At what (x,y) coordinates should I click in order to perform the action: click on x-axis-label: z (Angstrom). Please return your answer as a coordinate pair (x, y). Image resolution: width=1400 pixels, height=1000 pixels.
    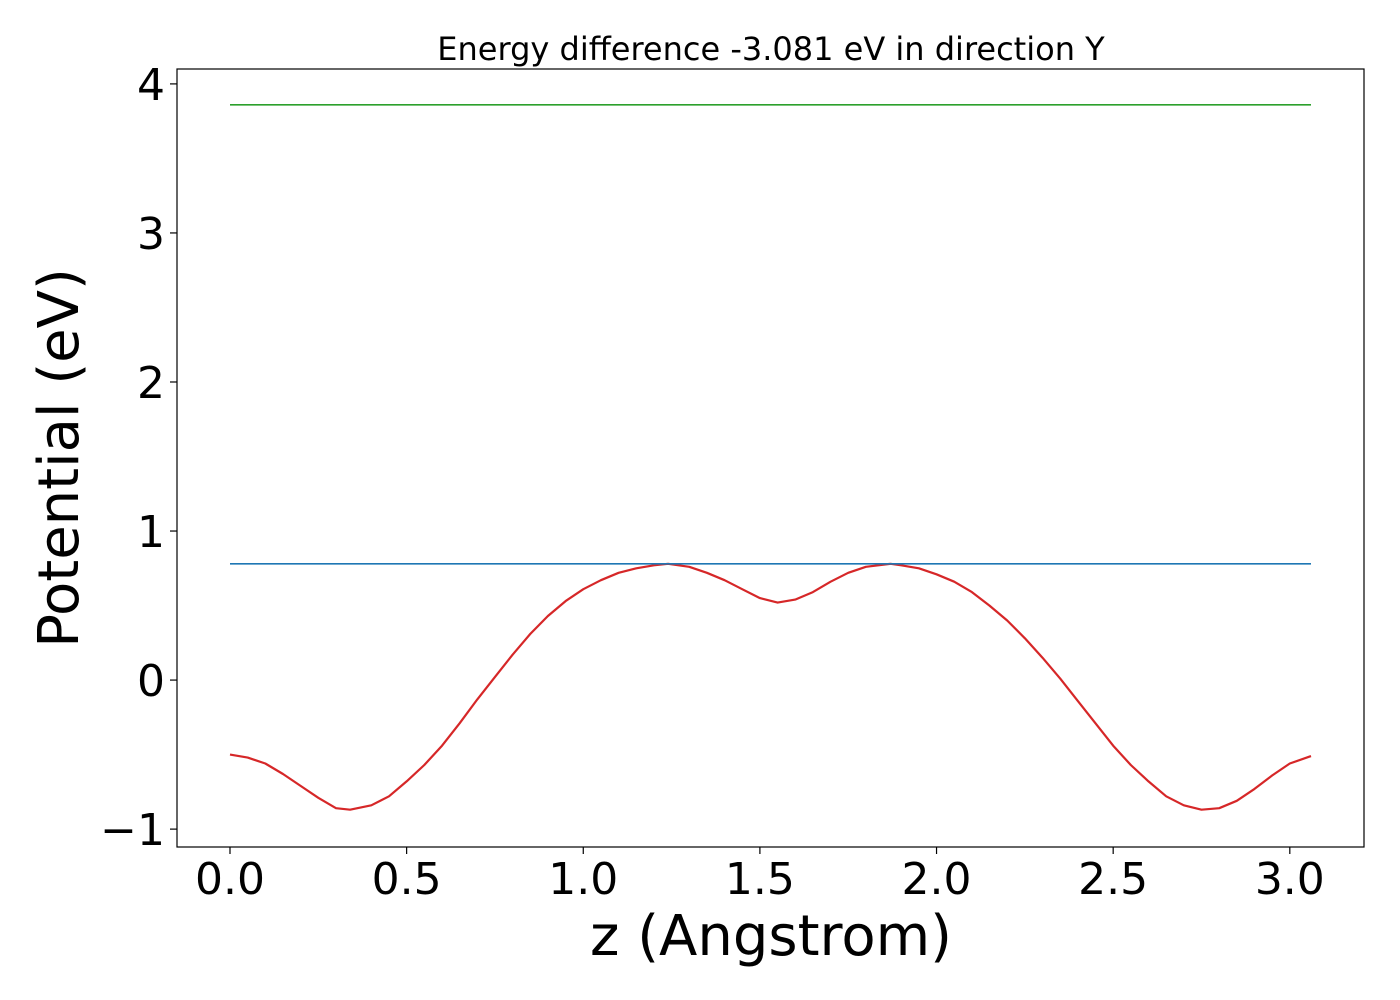
    Looking at the image, I should click on (771, 936).